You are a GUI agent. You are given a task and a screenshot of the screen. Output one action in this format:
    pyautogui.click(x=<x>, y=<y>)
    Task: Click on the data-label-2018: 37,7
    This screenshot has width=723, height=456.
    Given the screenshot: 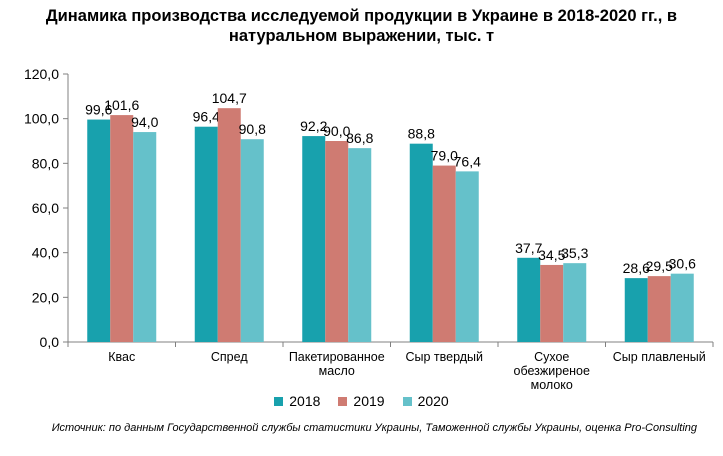 What is the action you would take?
    pyautogui.click(x=528, y=248)
    